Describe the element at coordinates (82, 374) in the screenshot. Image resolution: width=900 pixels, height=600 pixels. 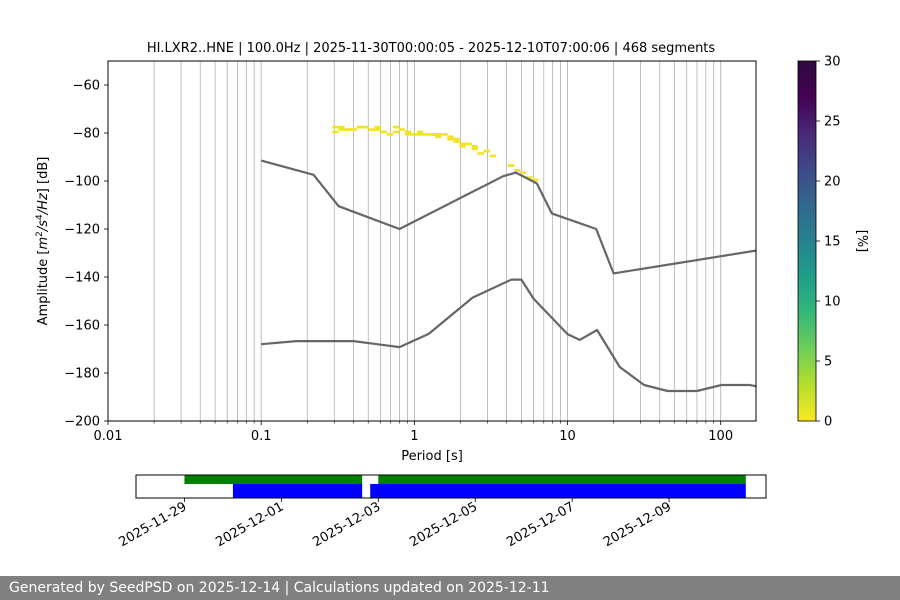
I see `y-tick-label: −180` at that location.